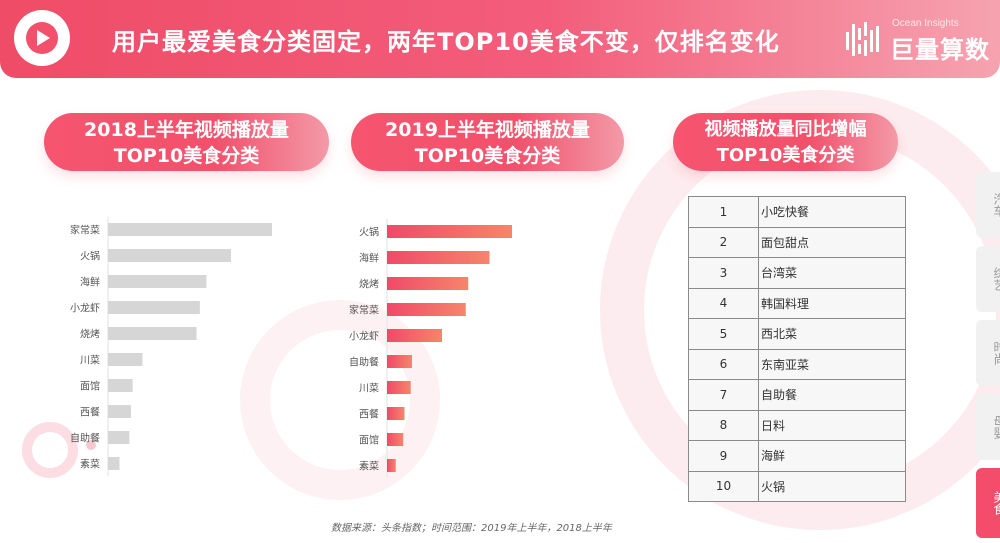  What do you see at coordinates (940, 50) in the screenshot?
I see `brand-name-cn: 巨量算数` at bounding box center [940, 50].